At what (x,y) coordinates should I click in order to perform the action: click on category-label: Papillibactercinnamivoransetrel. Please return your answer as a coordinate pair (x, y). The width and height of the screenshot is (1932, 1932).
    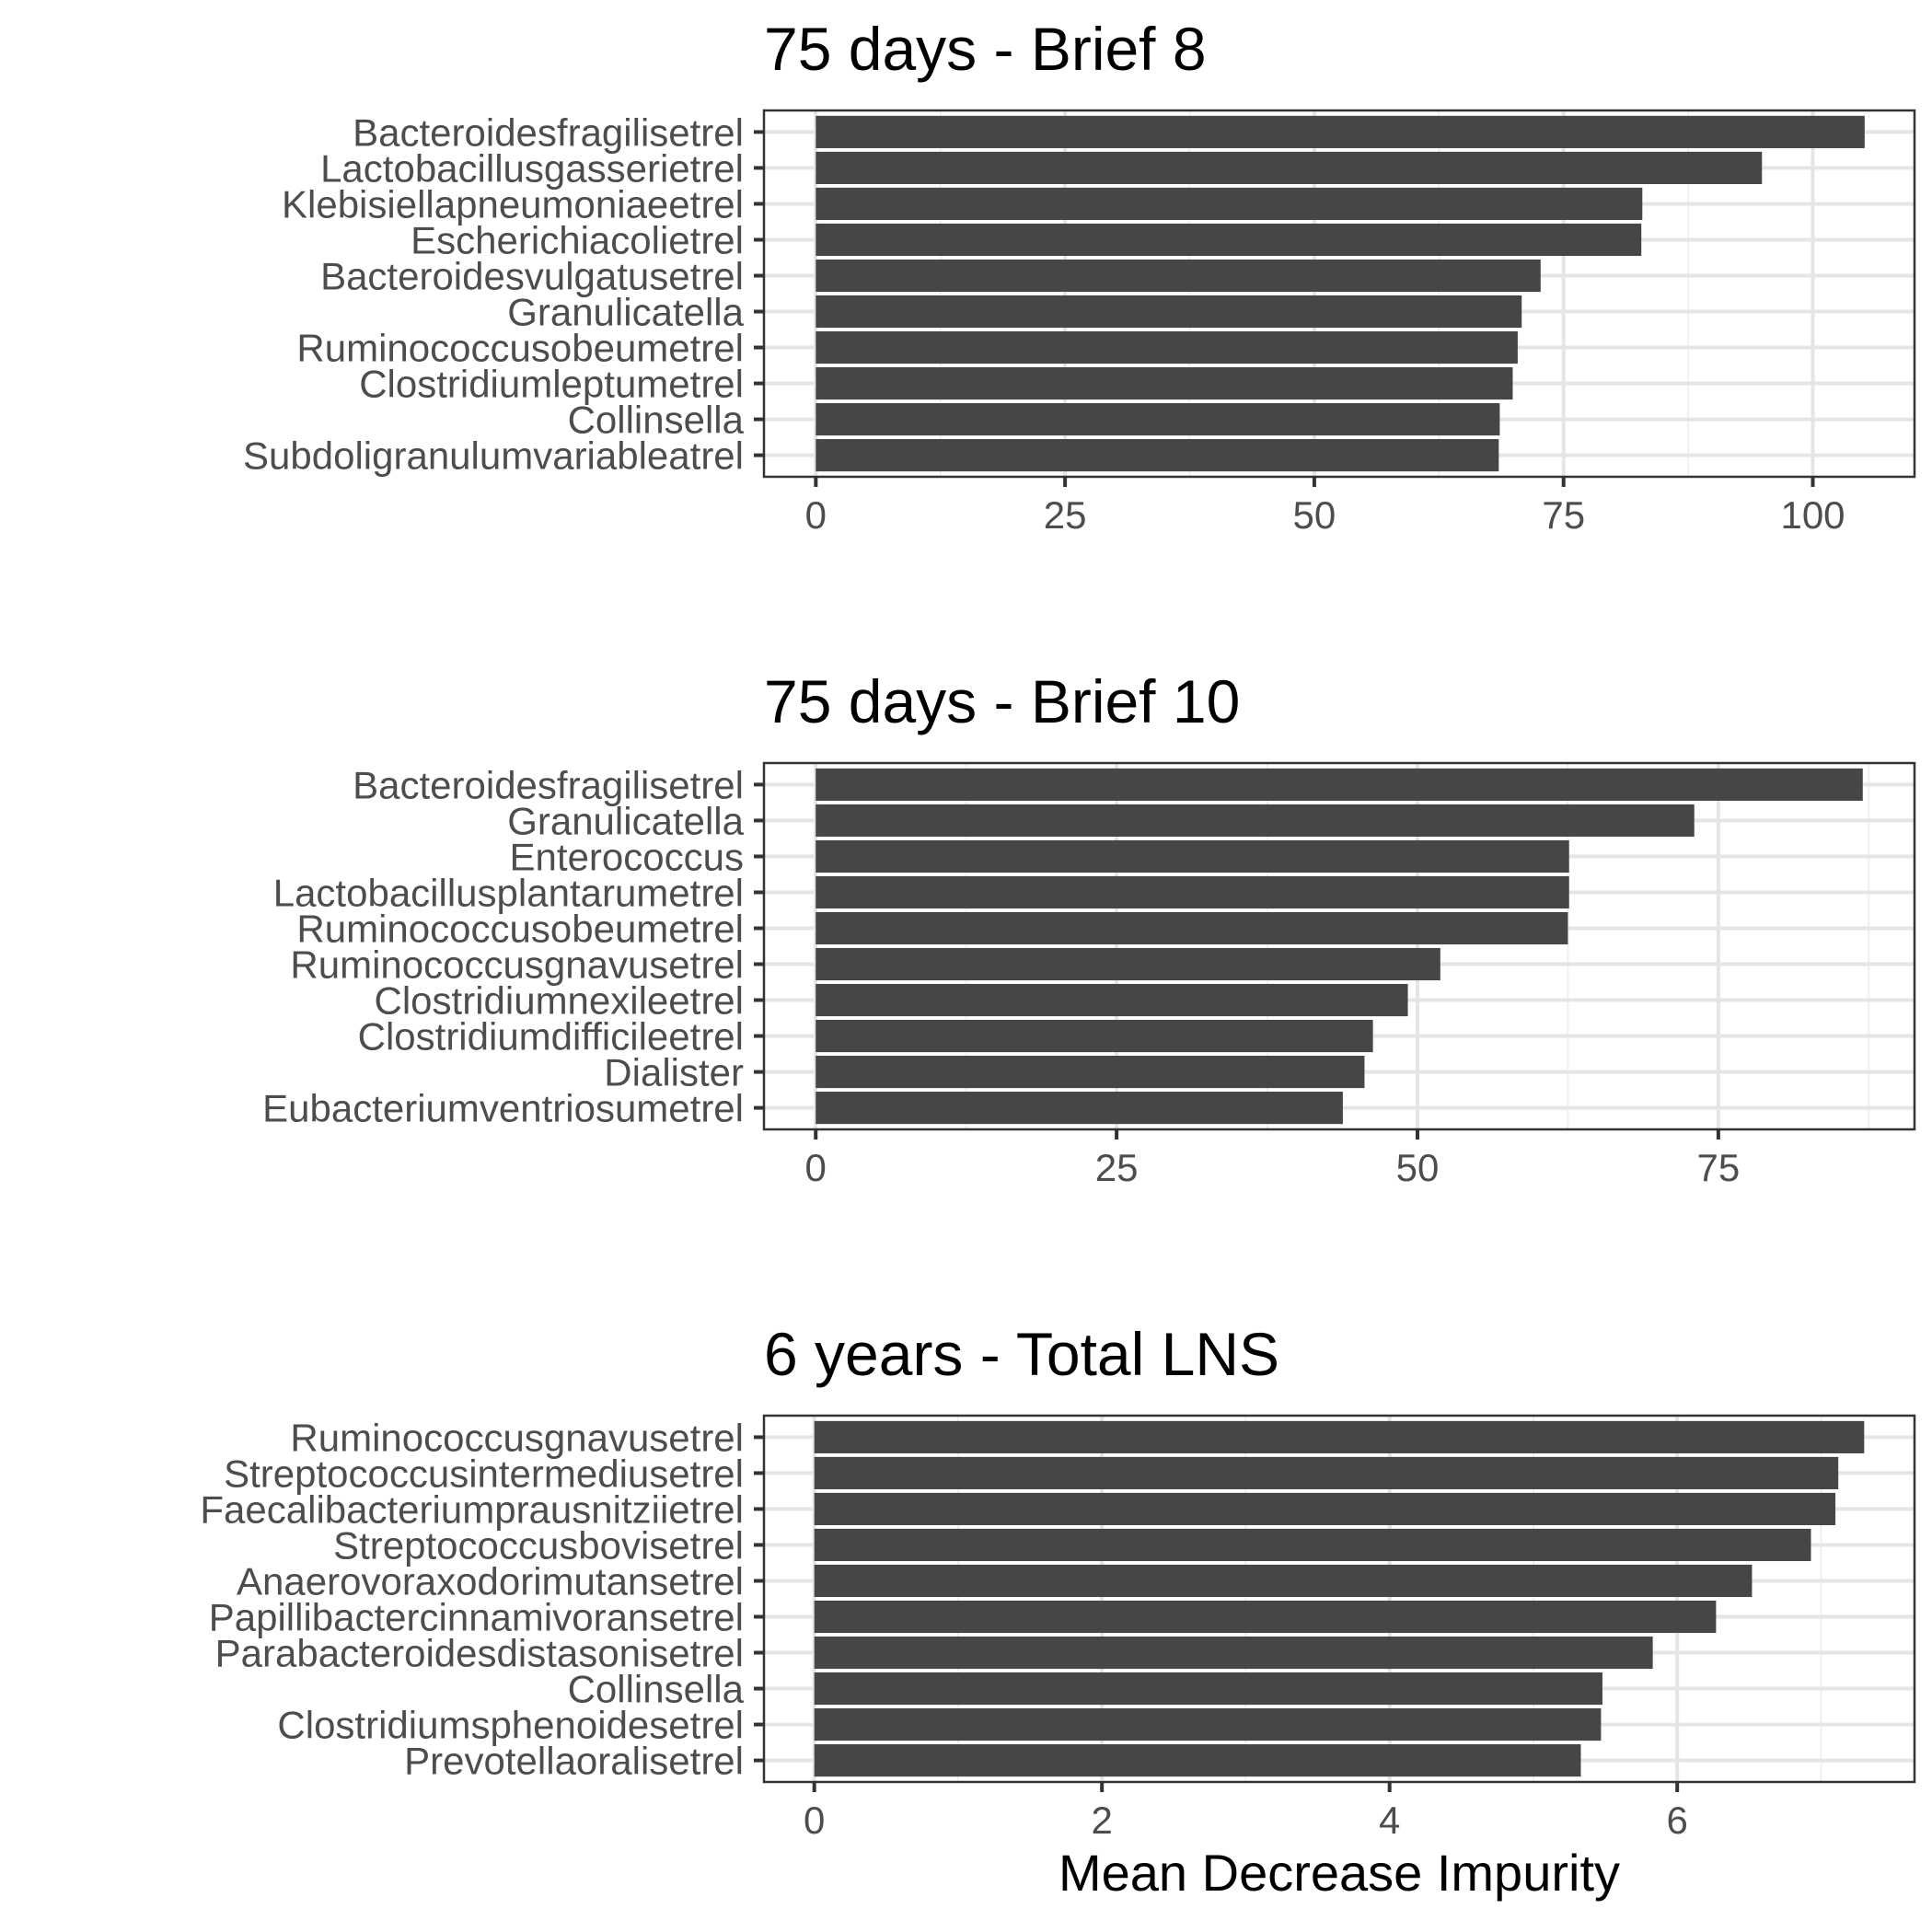
    Looking at the image, I should click on (476, 1618).